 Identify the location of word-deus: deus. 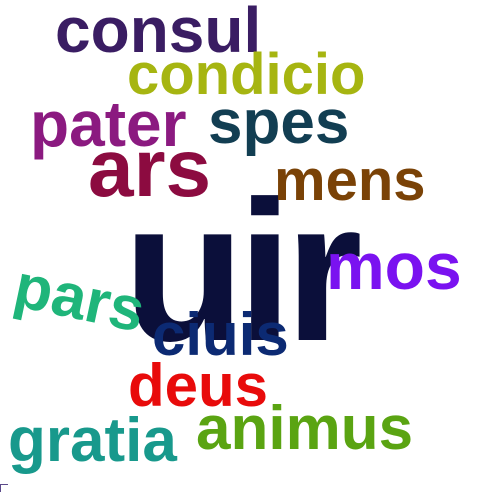
(198, 385).